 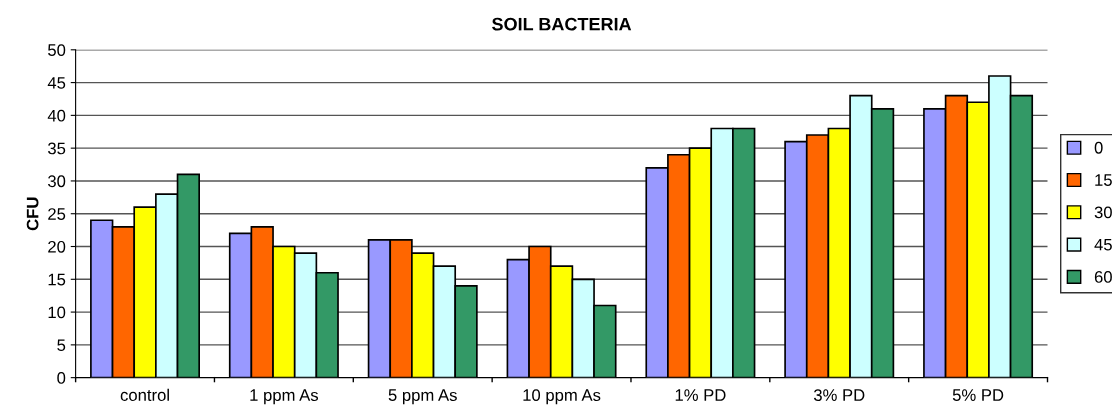 I want to click on y-tick-label: 45, so click(x=56, y=83).